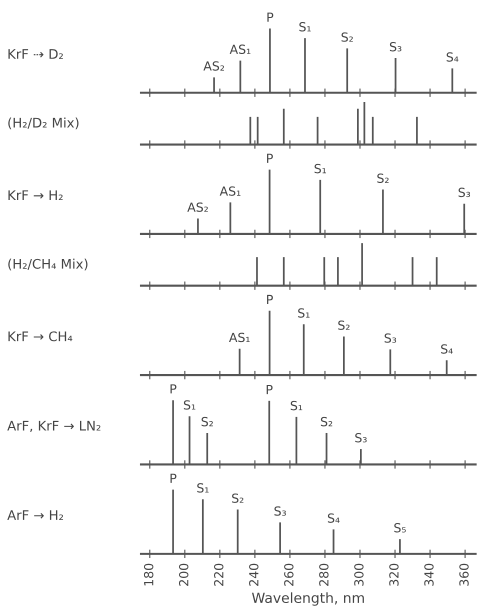 This screenshot has height=612, width=478. Describe the element at coordinates (183, 575) in the screenshot. I see `x-tick-label: 200` at that location.